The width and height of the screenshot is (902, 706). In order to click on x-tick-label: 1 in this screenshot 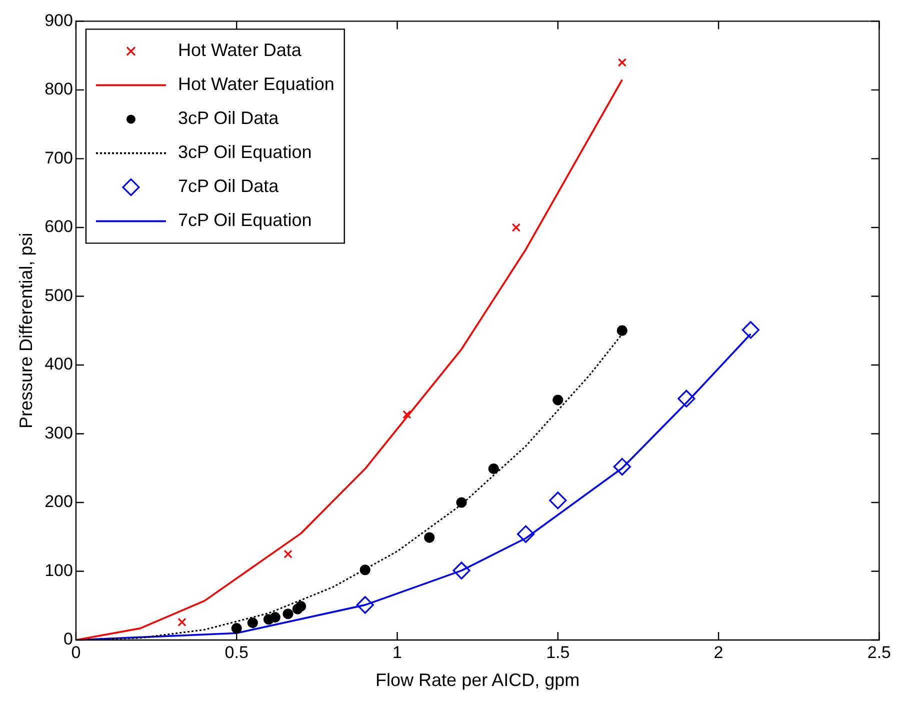, I will do `click(397, 652)`.